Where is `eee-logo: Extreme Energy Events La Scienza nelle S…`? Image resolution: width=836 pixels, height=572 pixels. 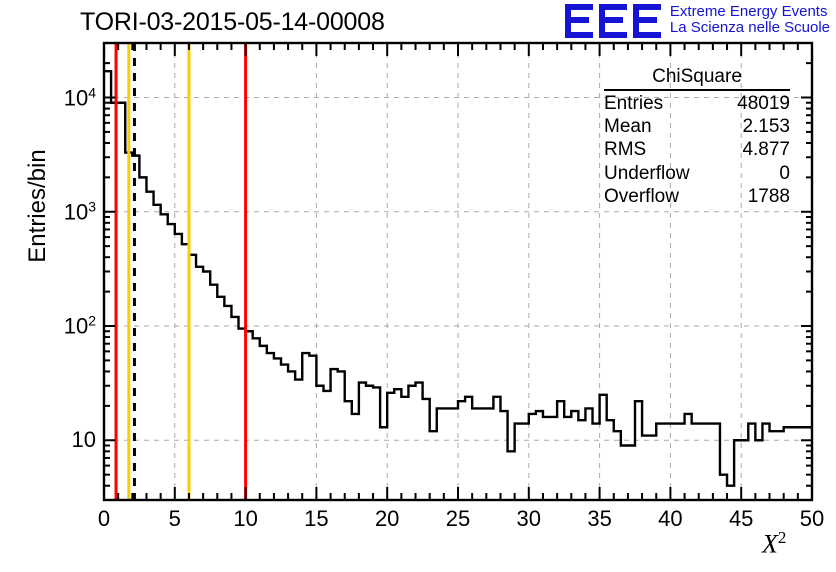
eee-logo: Extreme Energy Events La Scienza nelle S… is located at coordinates (697, 21).